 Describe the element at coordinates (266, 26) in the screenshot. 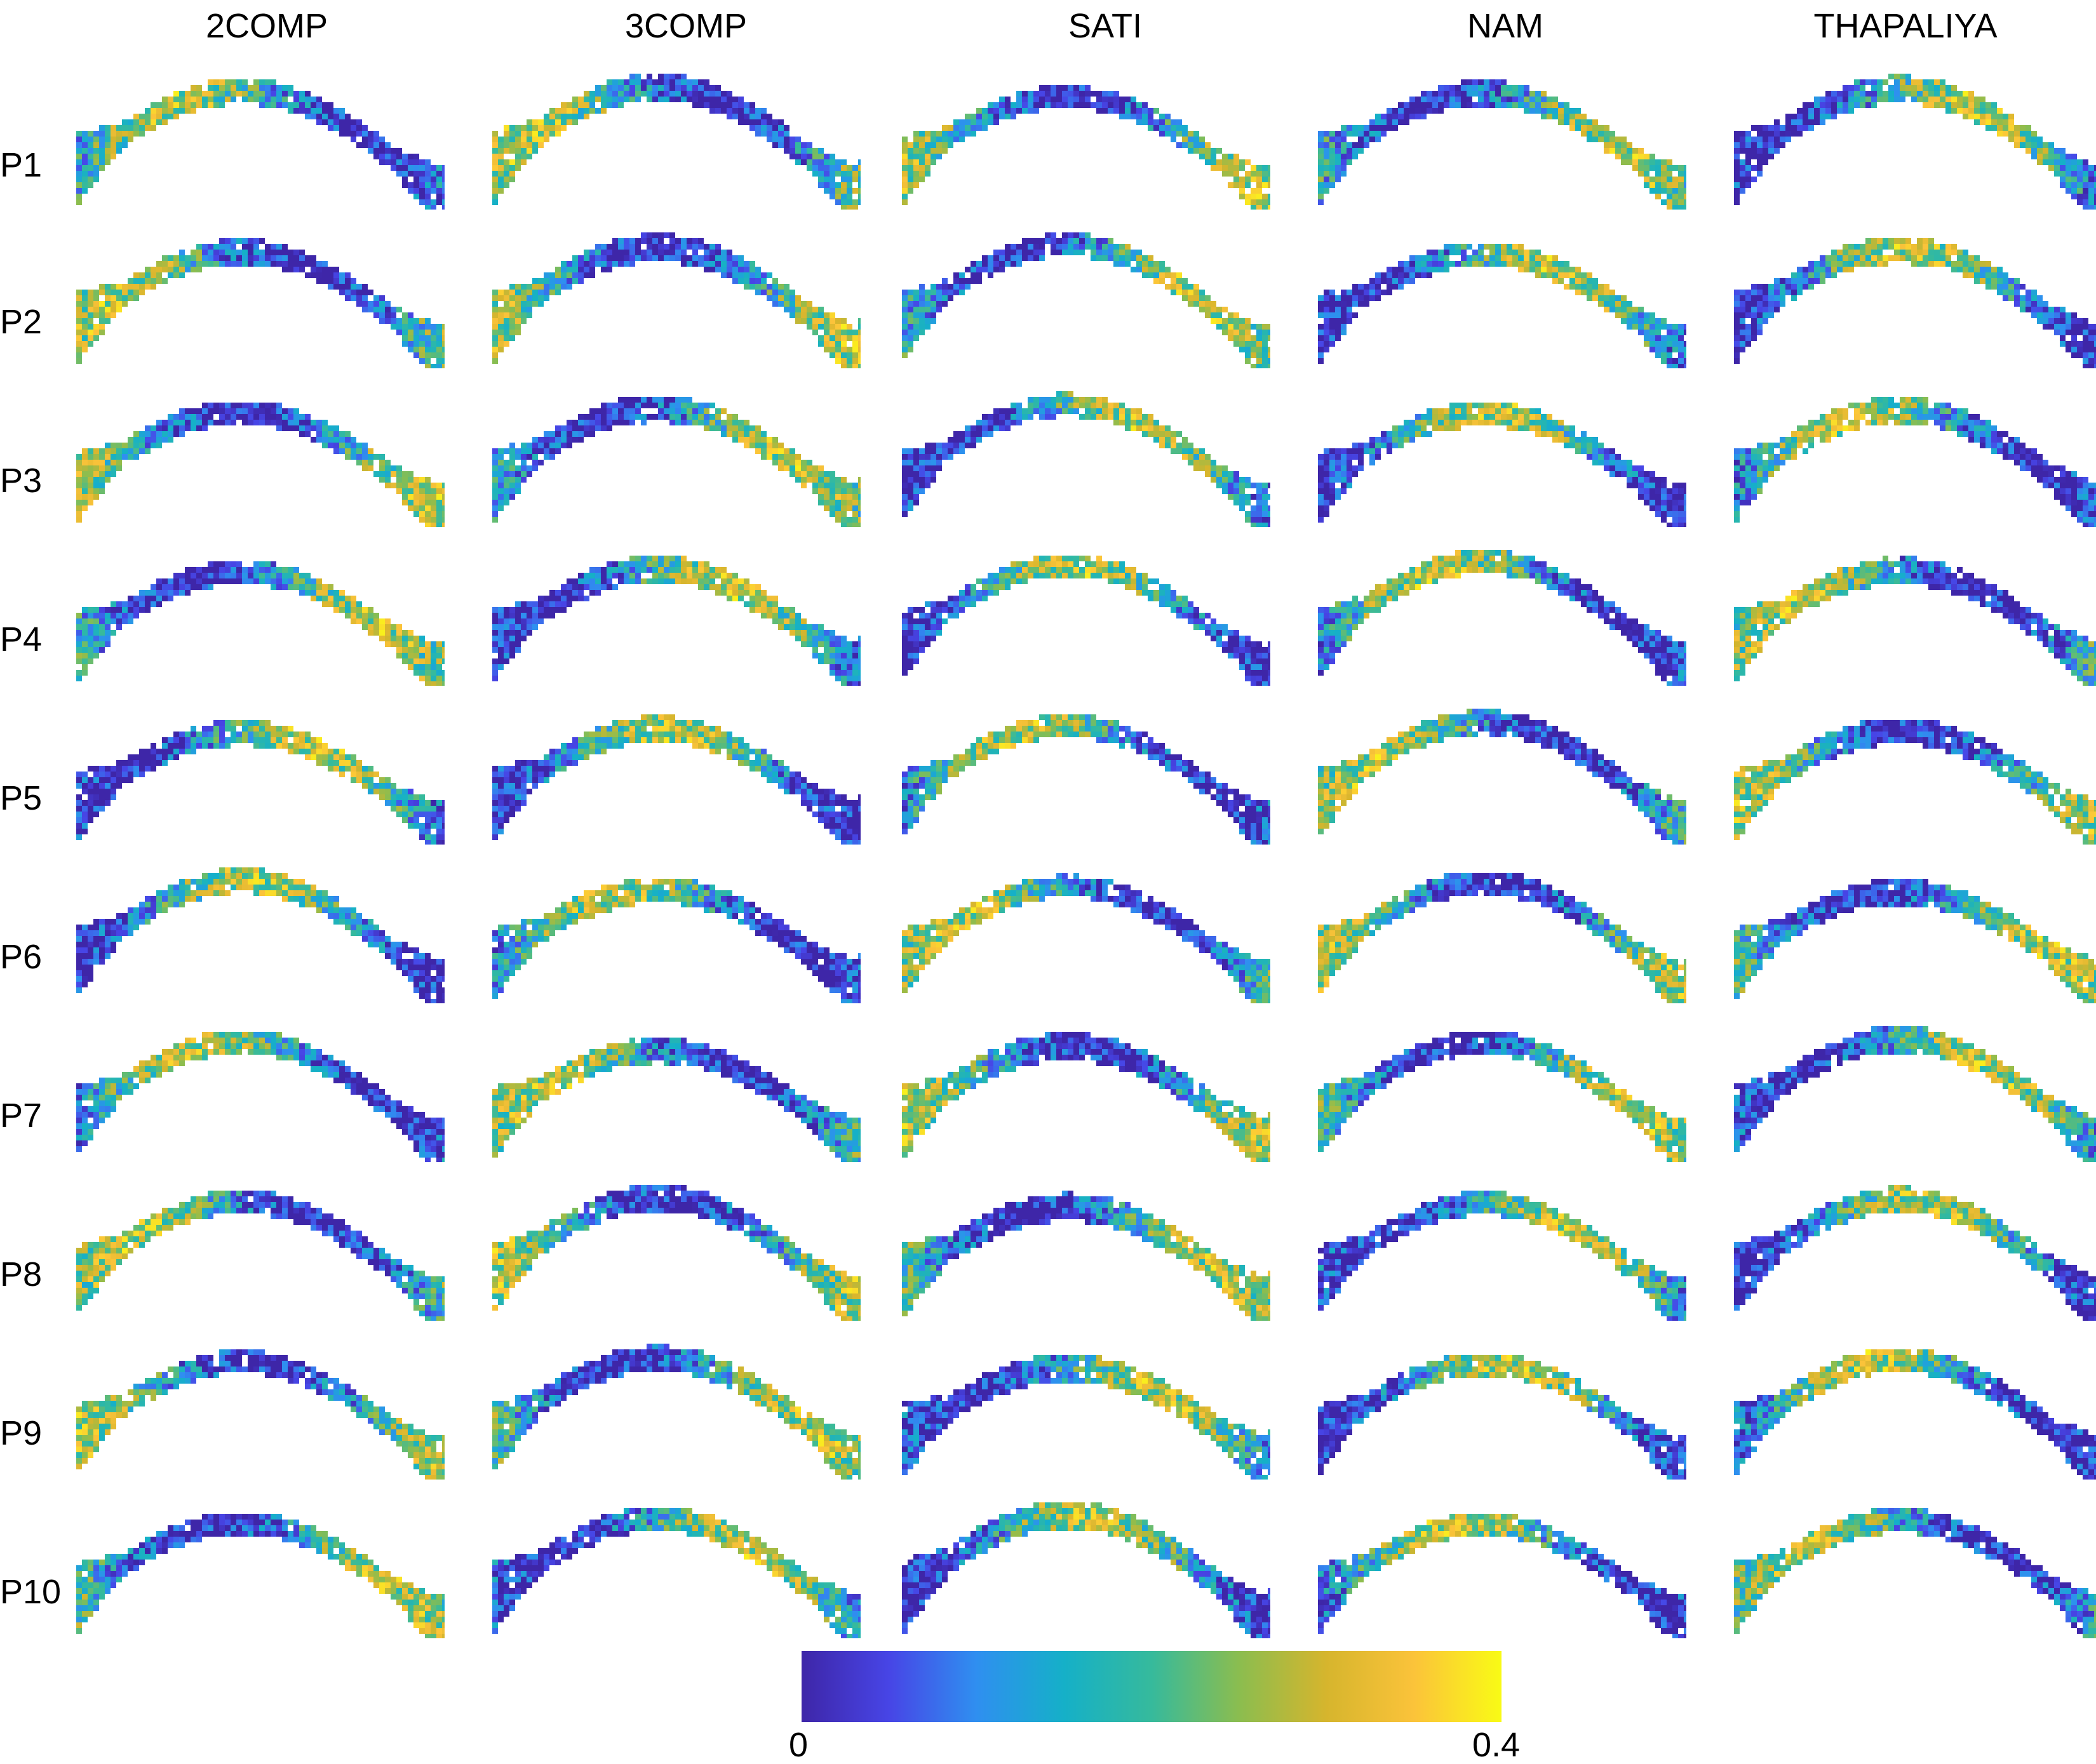

I see `column-header-2comp: 2COMP` at that location.